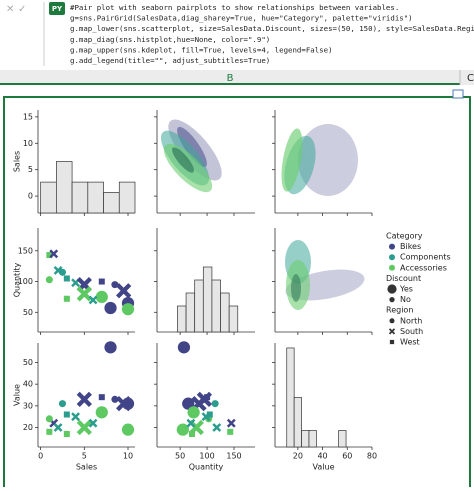 Image resolution: width=474 pixels, height=491 pixels. Describe the element at coordinates (458, 94) in the screenshot. I see `card-icon` at that location.